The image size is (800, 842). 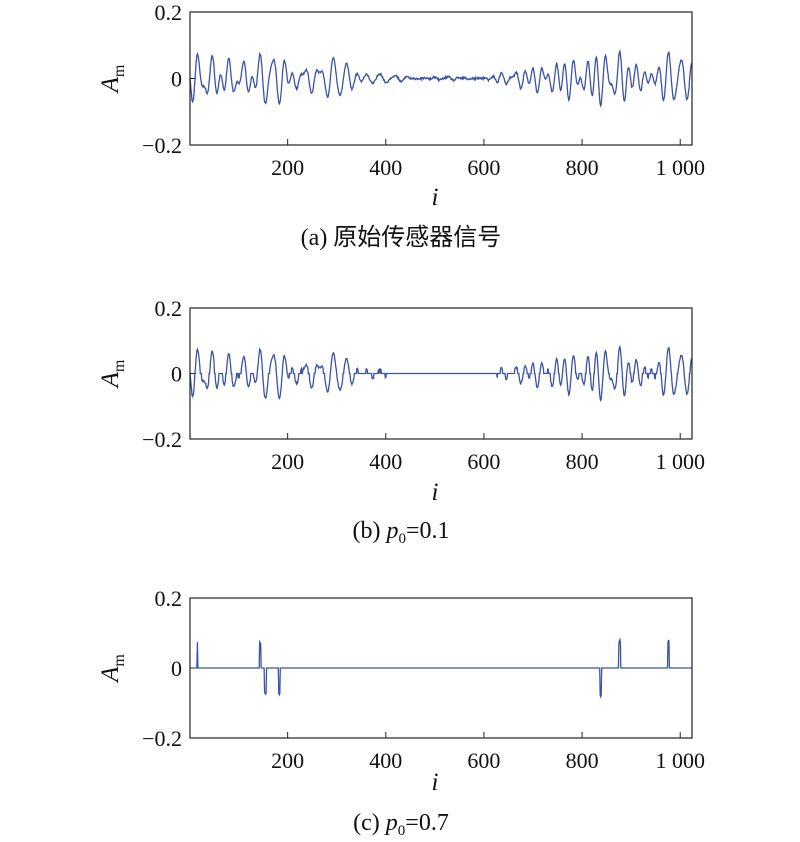 What do you see at coordinates (401, 824) in the screenshot?
I see `caption-c: (c) p0=0.7` at bounding box center [401, 824].